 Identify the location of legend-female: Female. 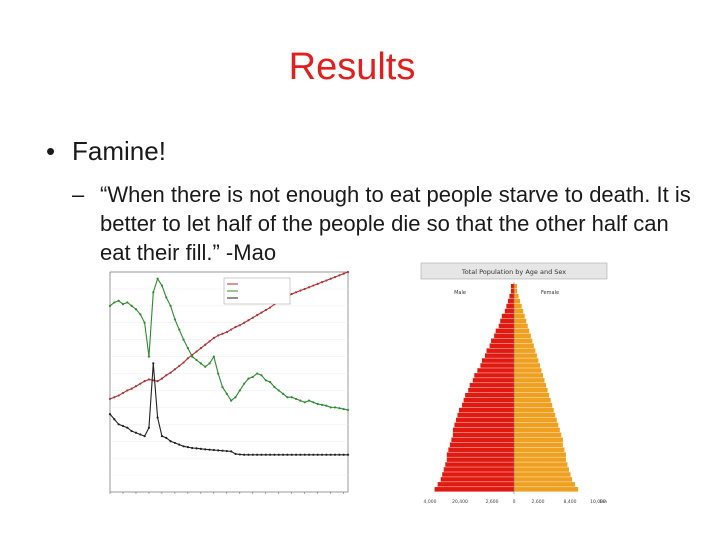
(550, 293).